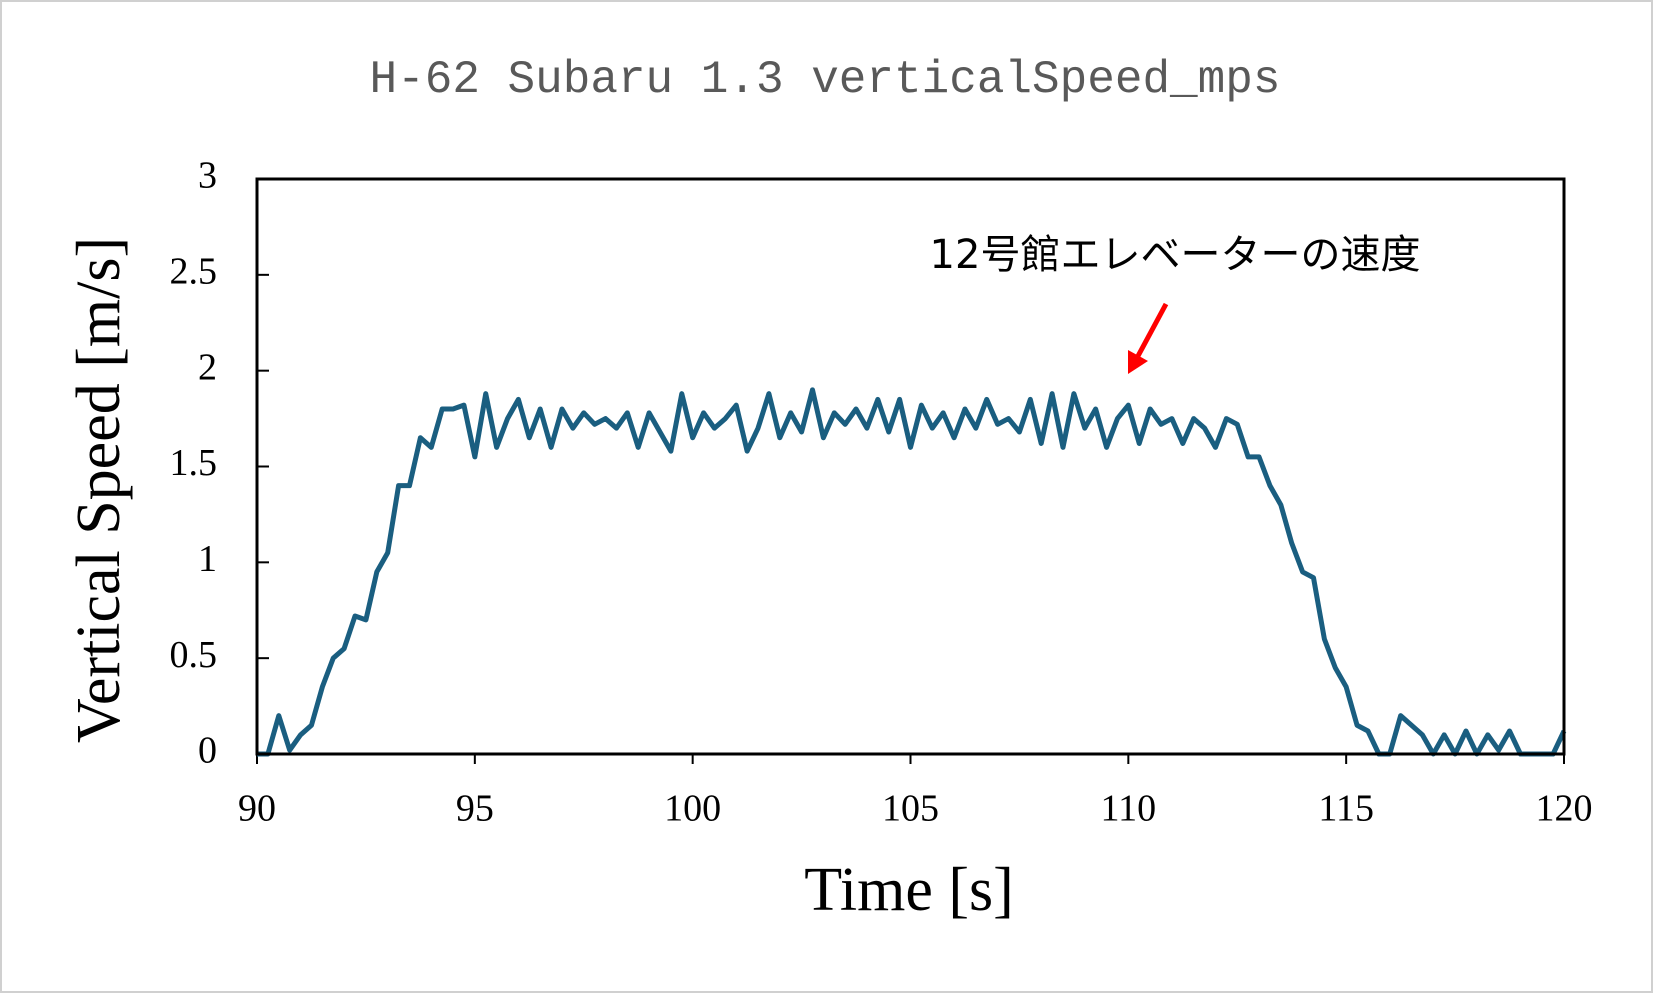 The image size is (1653, 993). Describe the element at coordinates (207, 367) in the screenshot. I see `y-tick-label: 2` at that location.